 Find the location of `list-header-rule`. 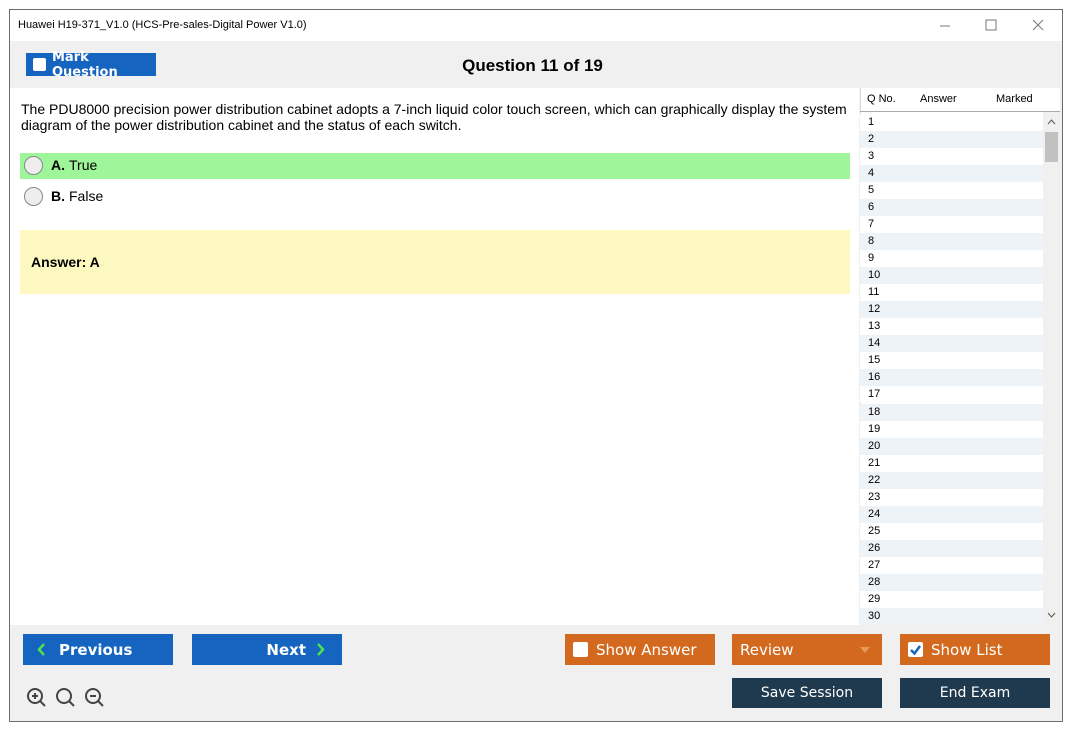

list-header-rule is located at coordinates (960, 111).